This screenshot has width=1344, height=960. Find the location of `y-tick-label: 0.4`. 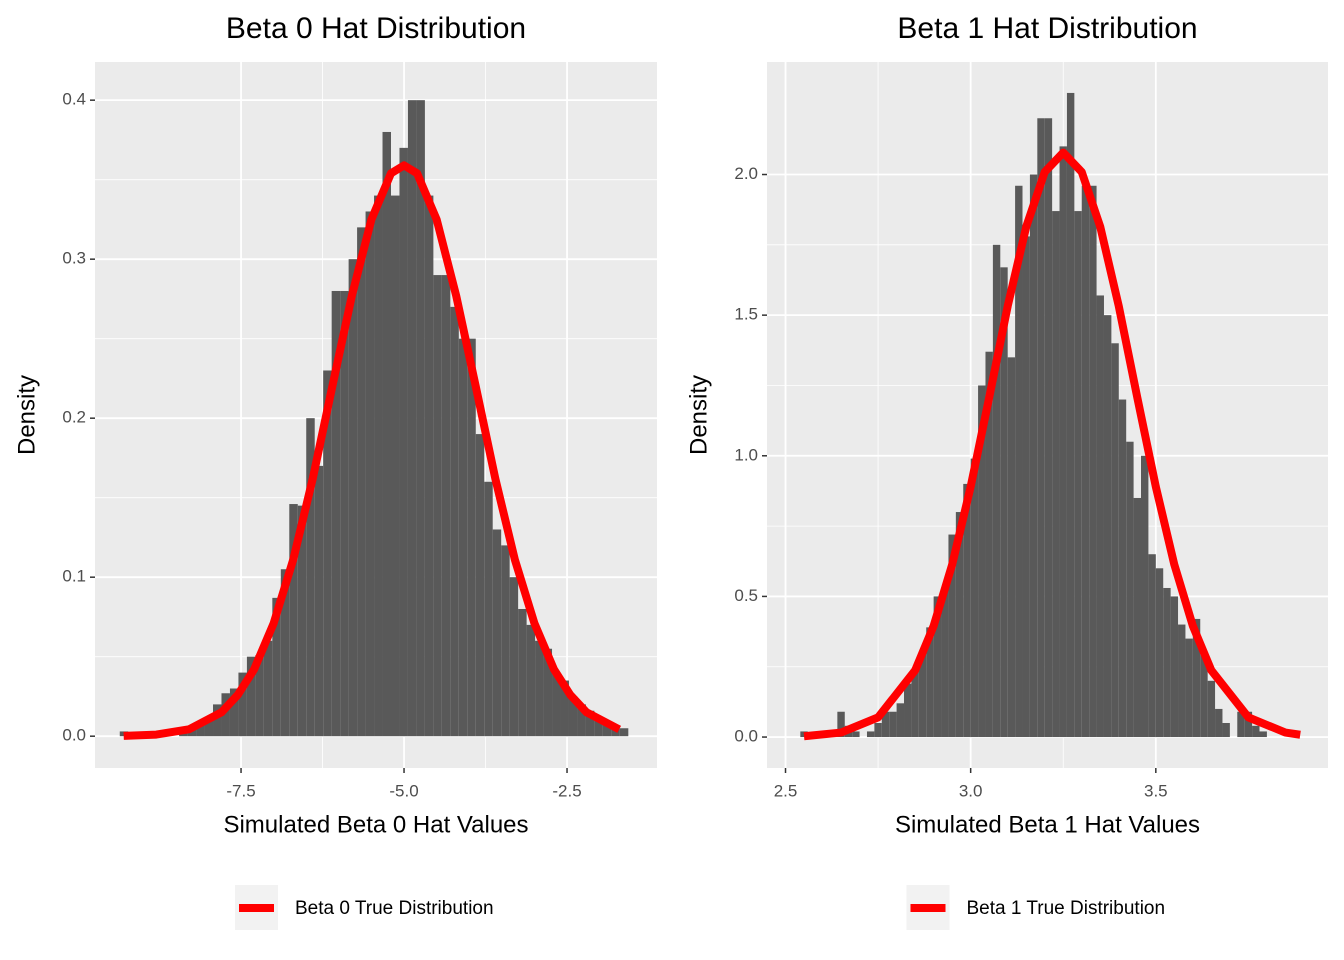

y-tick-label: 0.4 is located at coordinates (74, 99).